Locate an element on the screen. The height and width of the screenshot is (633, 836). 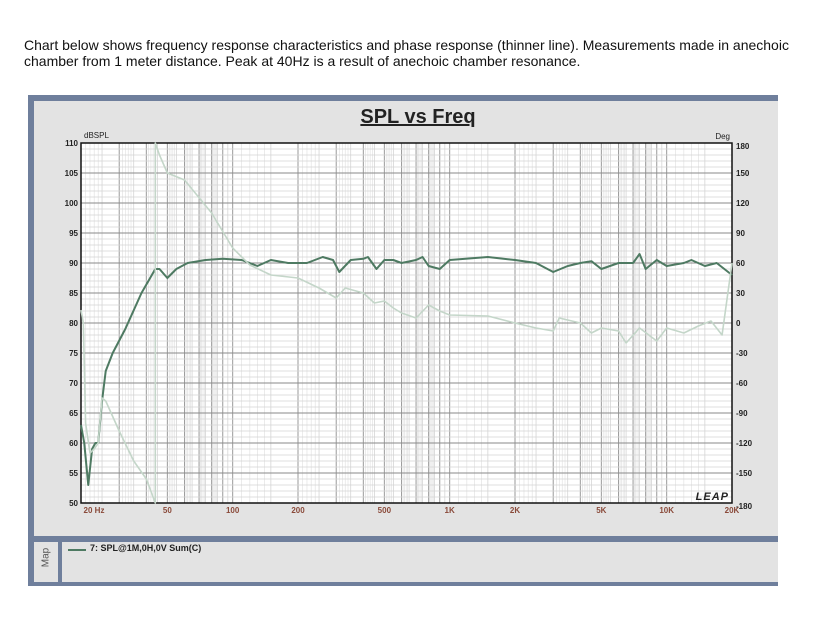
y-tick-label: 55 is located at coordinates (73, 473).